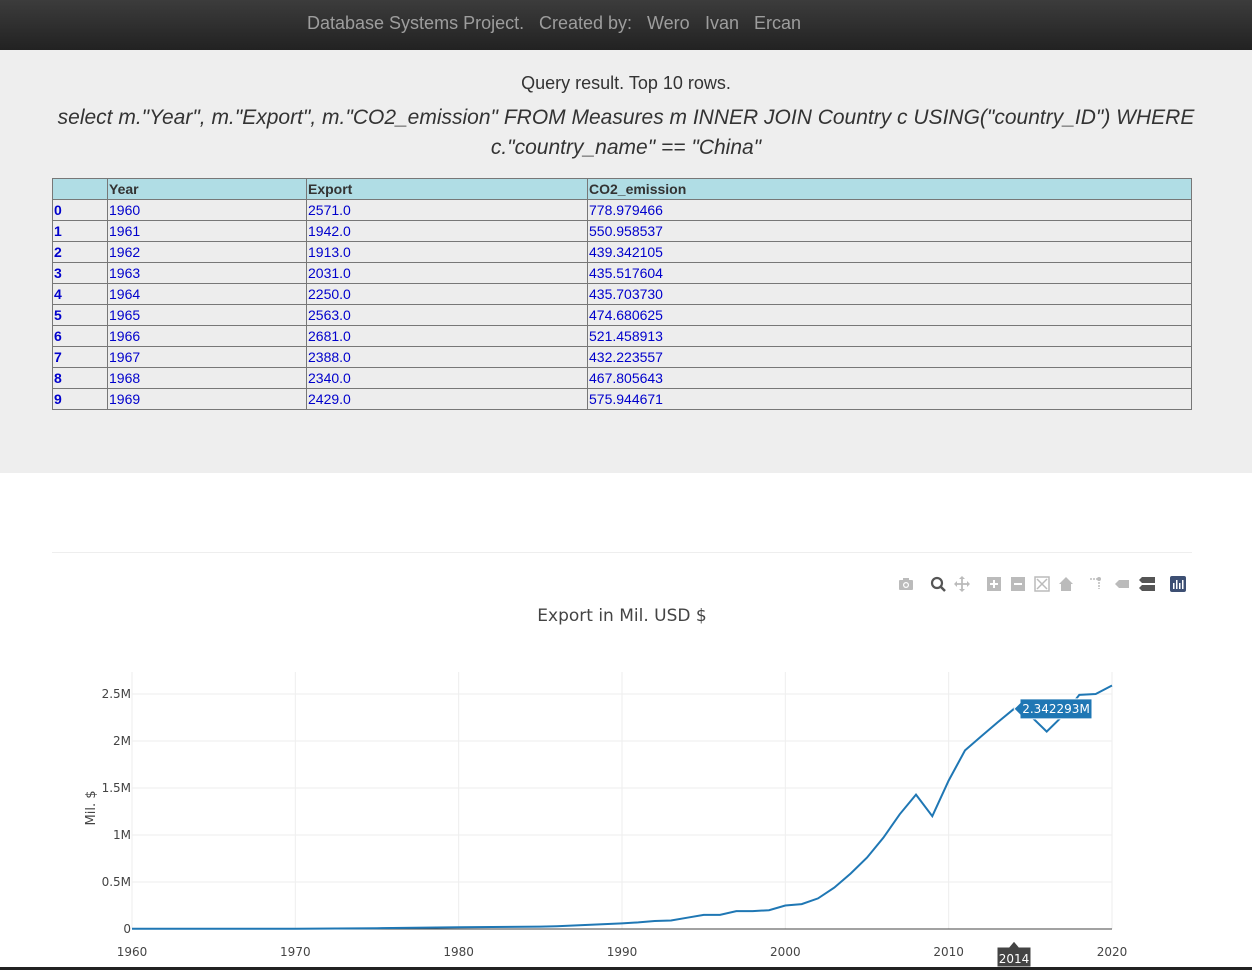 The image size is (1252, 970). What do you see at coordinates (1178, 584) in the screenshot?
I see `plotly-logo-icon` at bounding box center [1178, 584].